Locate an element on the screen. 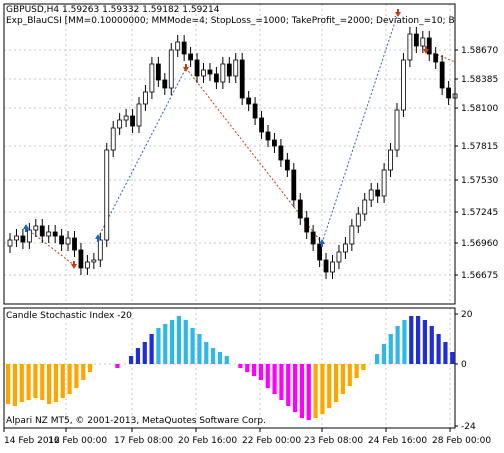 This screenshot has width=504, height=453. time-label: 23 Feb 08:00 is located at coordinates (333, 441).